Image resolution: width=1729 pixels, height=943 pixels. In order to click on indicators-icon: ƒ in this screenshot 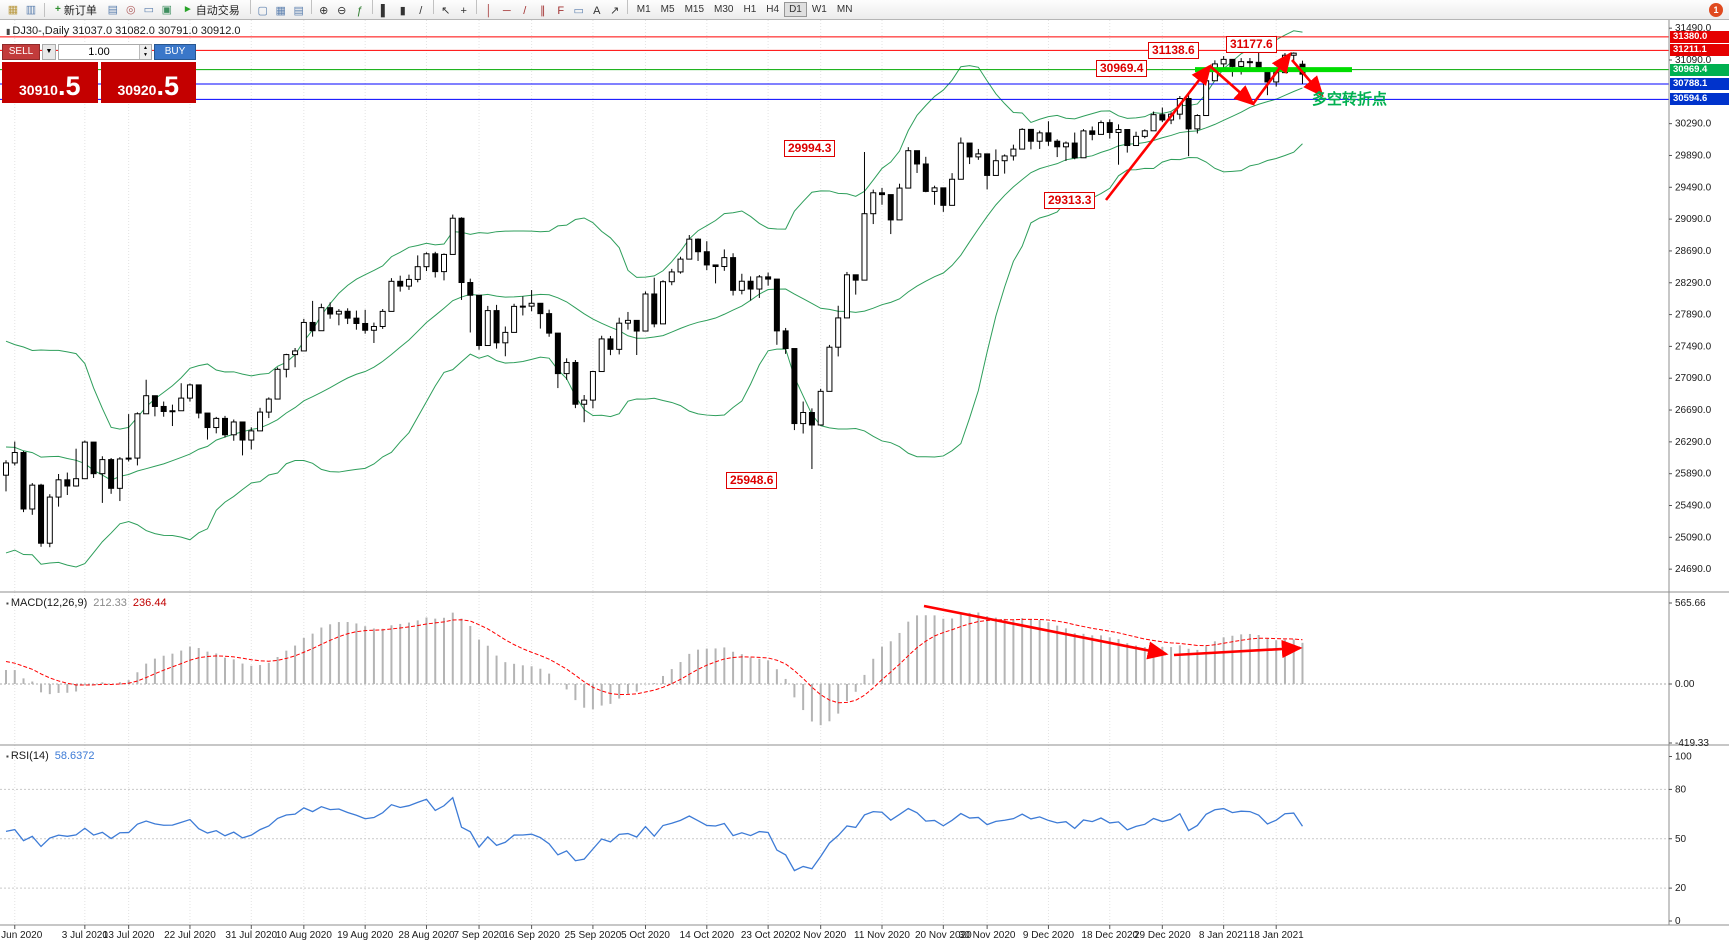, I will do `click(359, 11)`.